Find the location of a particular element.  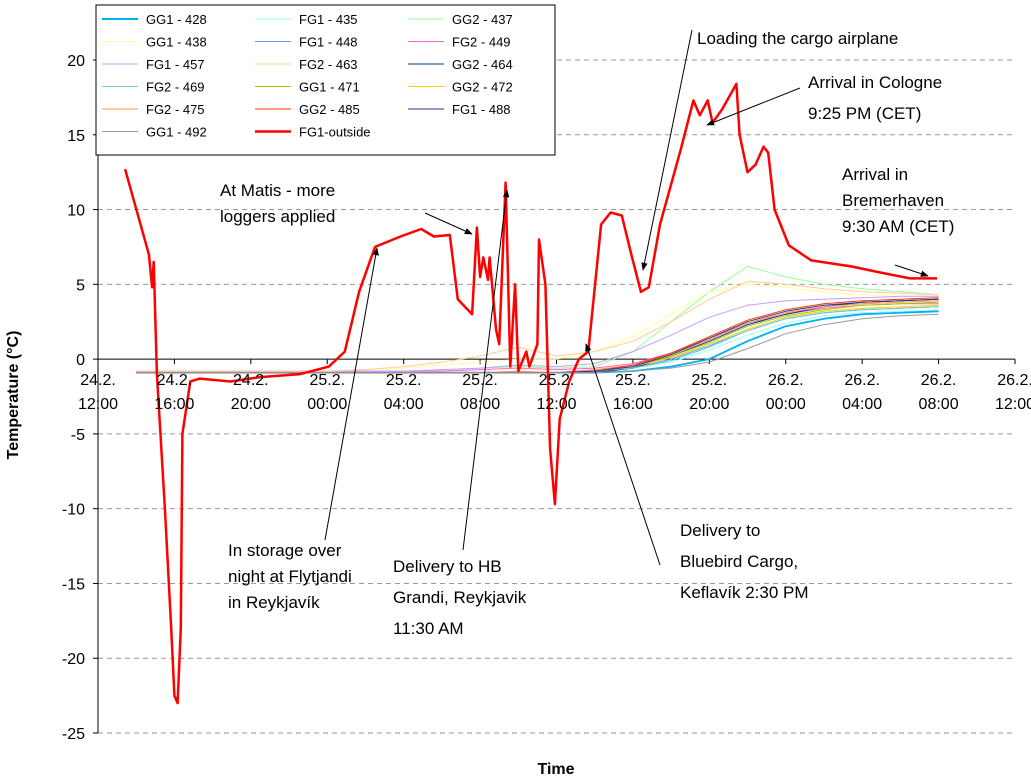

legend-label: FG1 - 435 is located at coordinates (328, 19).